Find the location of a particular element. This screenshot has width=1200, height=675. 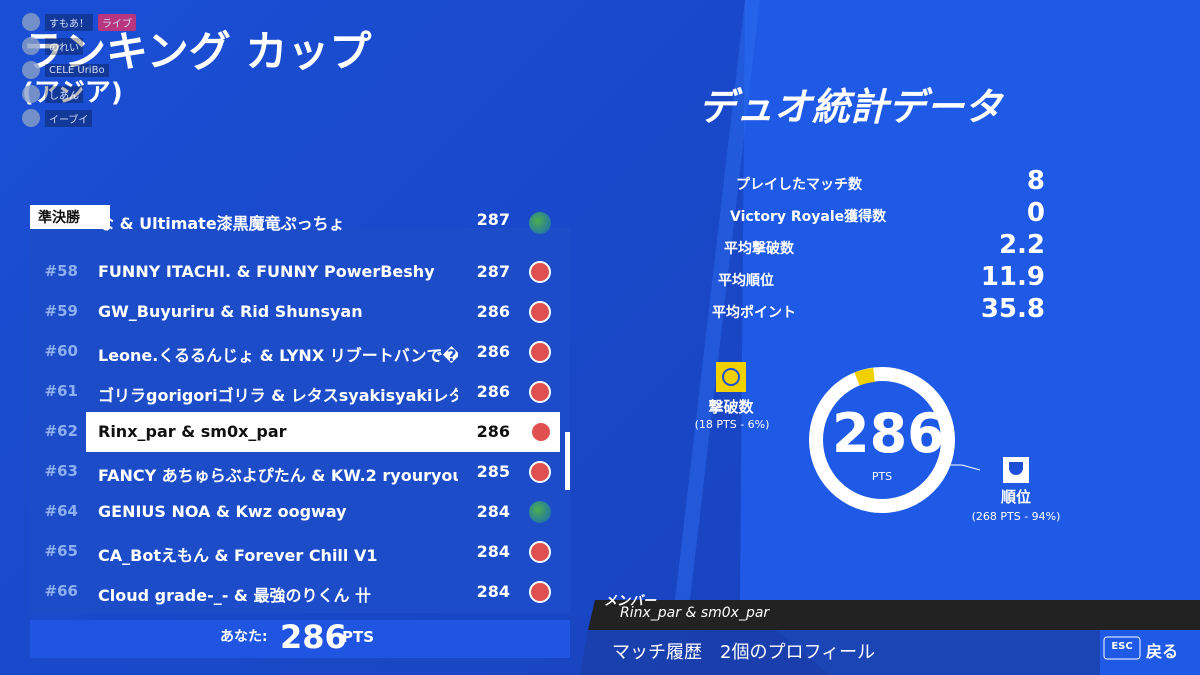

leaderboard-row: #59 GW_Buyuriru & Rid Shunsyan 286 is located at coordinates (300, 312).